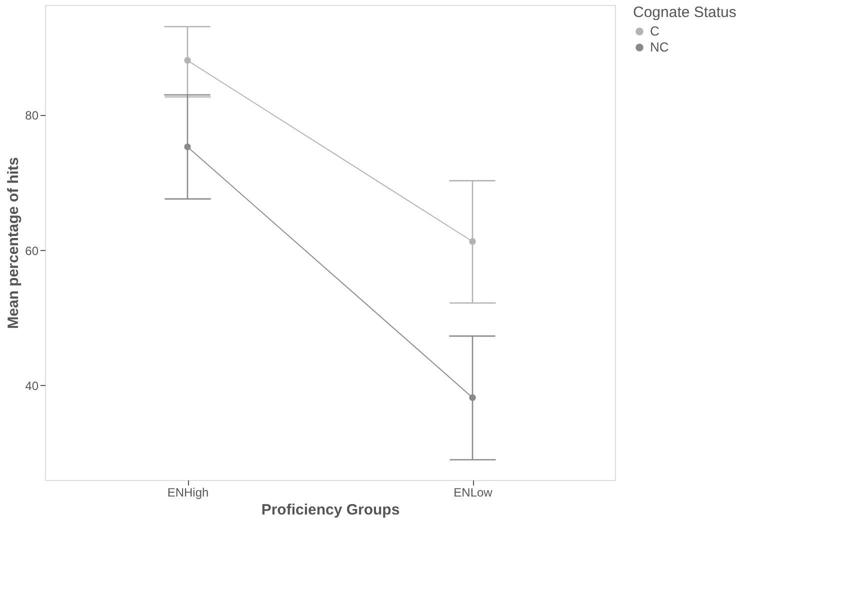 Image resolution: width=863 pixels, height=589 pixels. I want to click on legend-label: NC, so click(659, 47).